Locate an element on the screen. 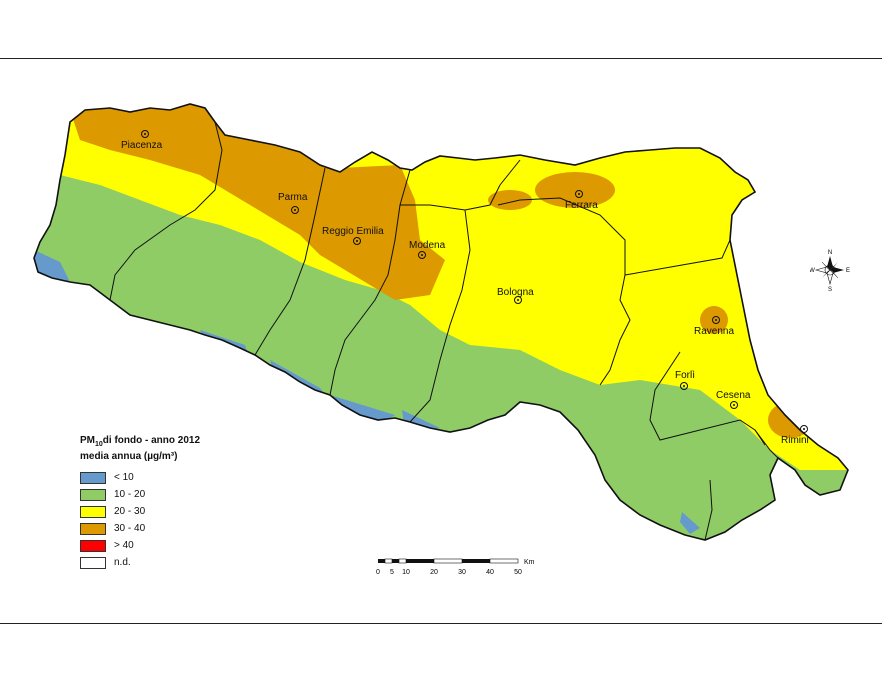 The height and width of the screenshot is (682, 882). city-parma: Parma is located at coordinates (293, 203).